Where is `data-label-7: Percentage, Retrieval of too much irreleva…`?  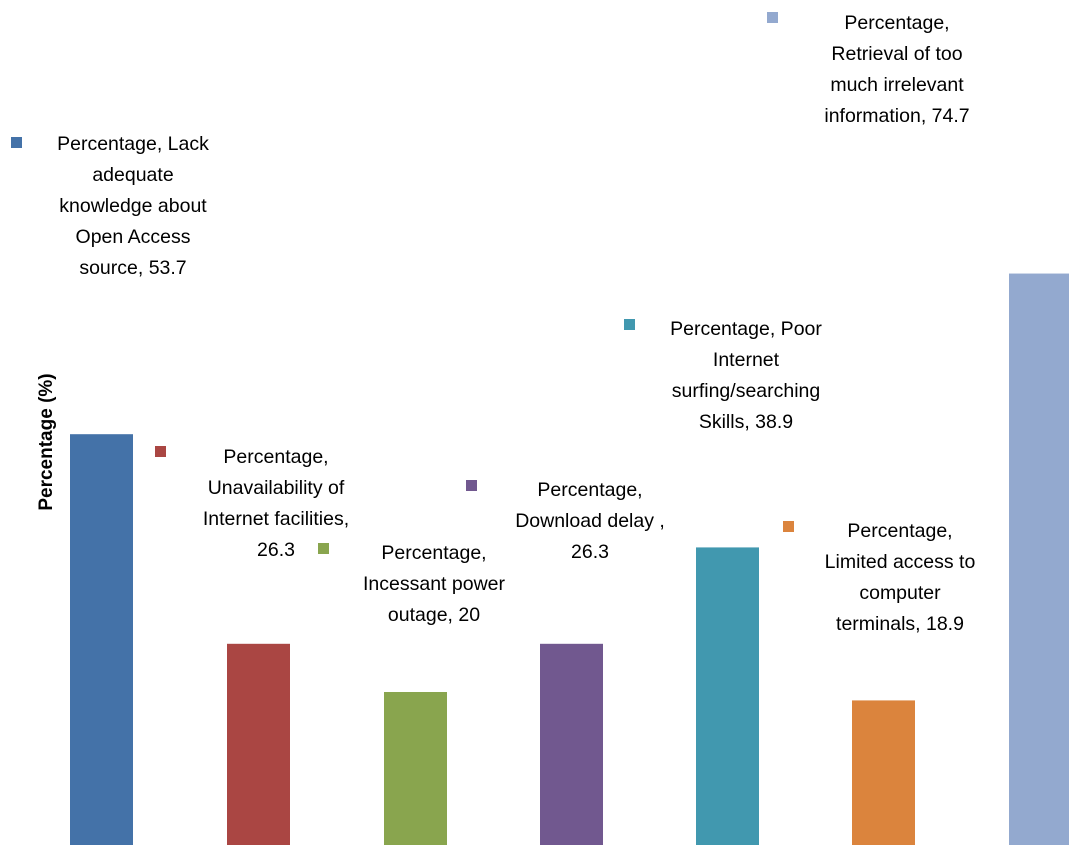 data-label-7: Percentage, Retrieval of too much irreleva… is located at coordinates (868, 69).